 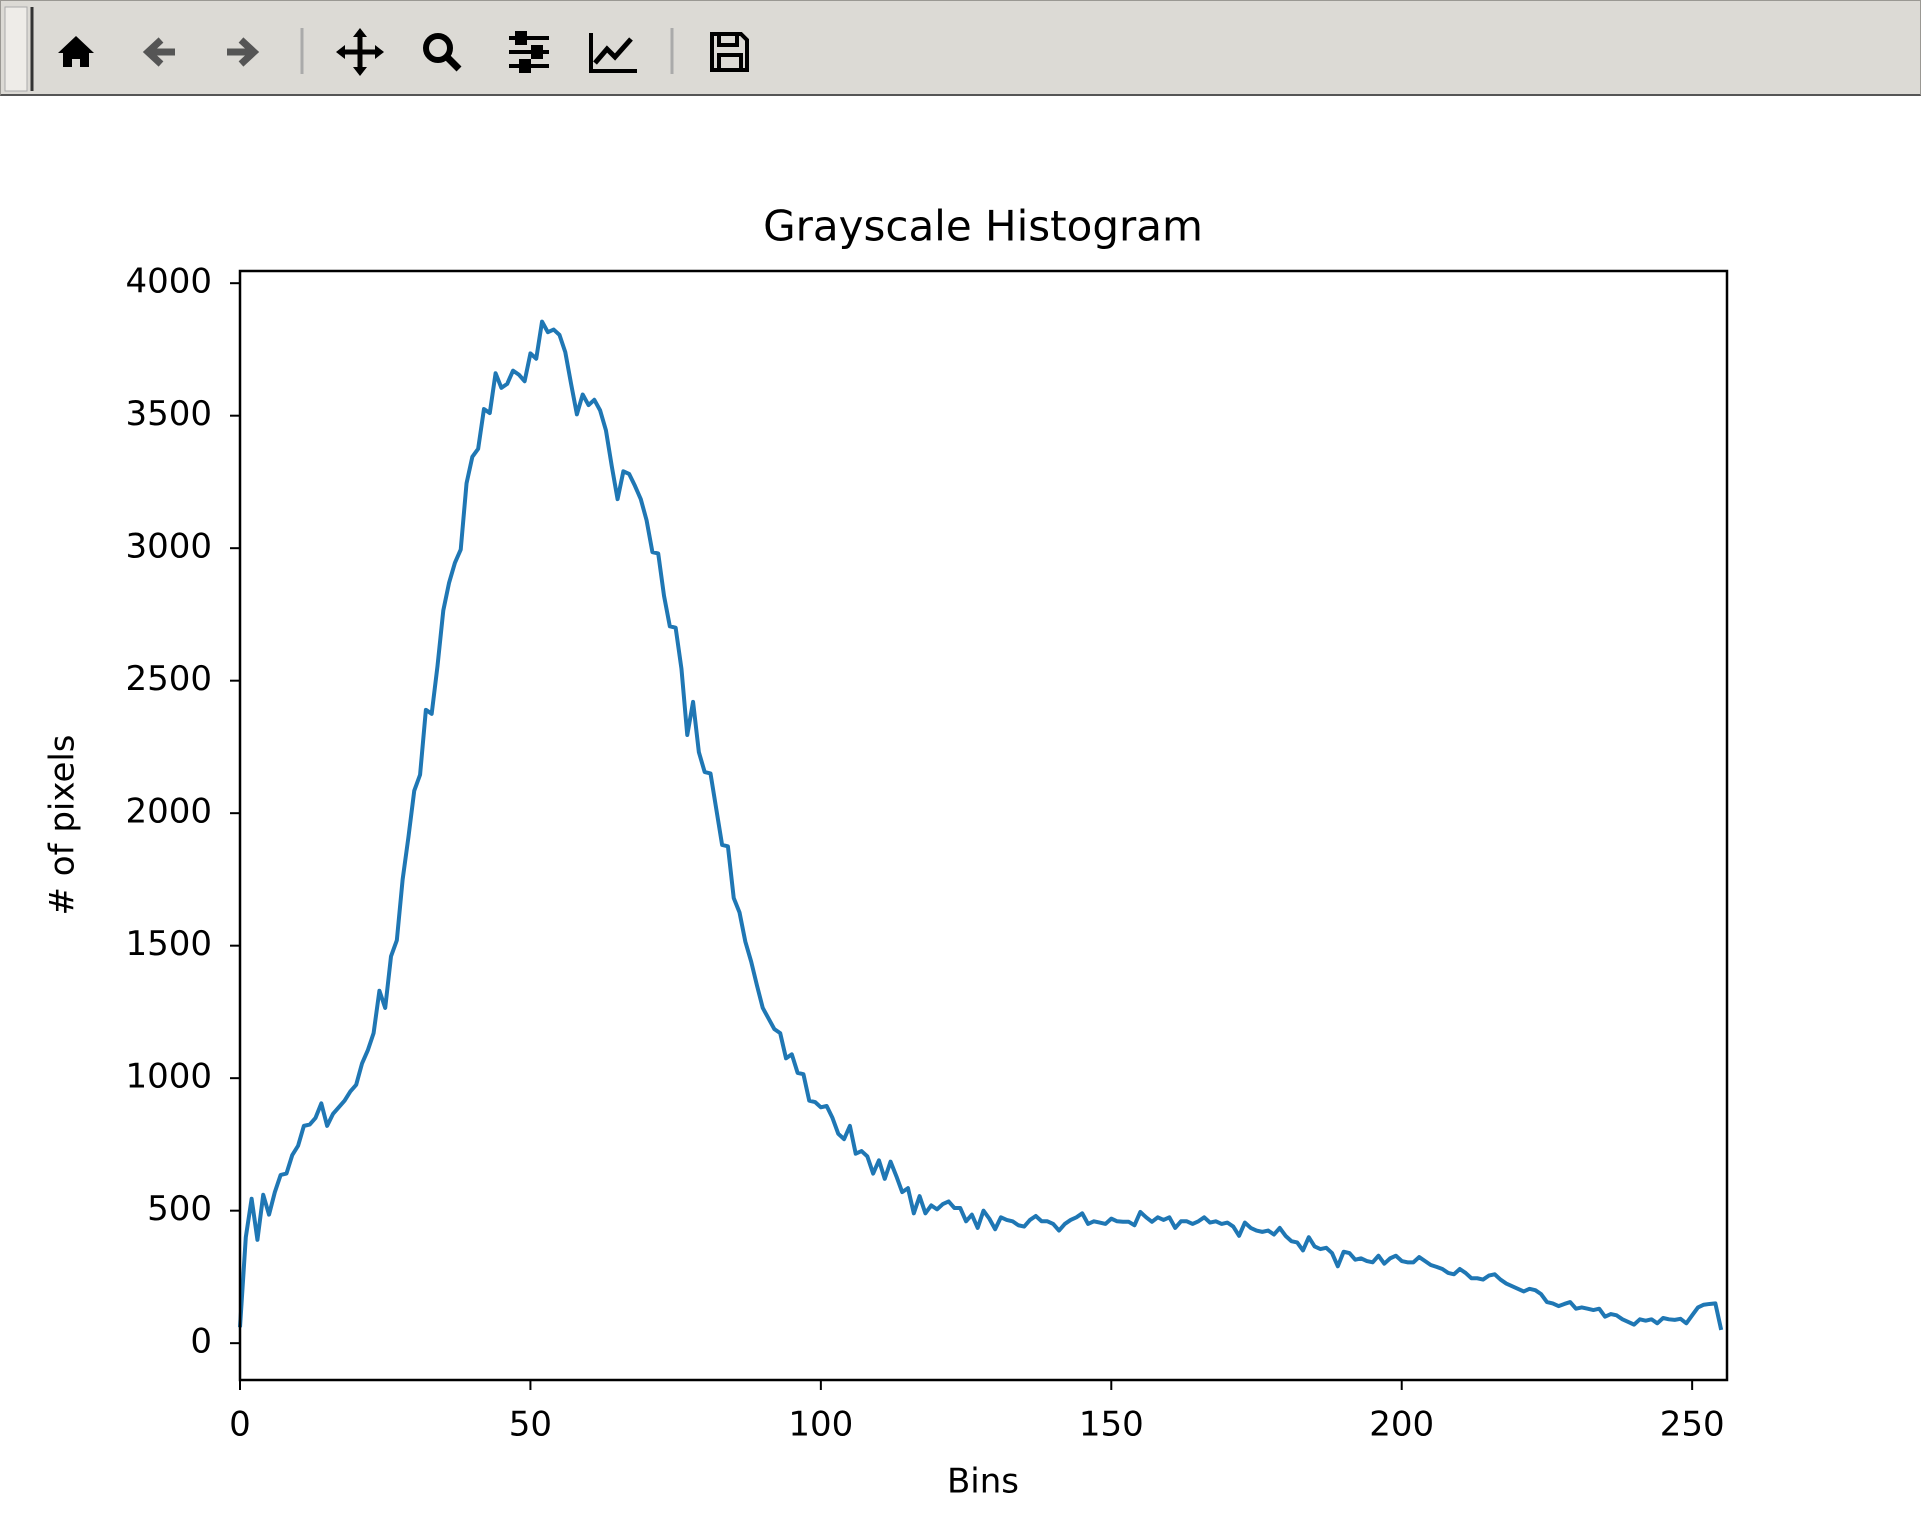 What do you see at coordinates (76, 51) in the screenshot?
I see `home-button` at bounding box center [76, 51].